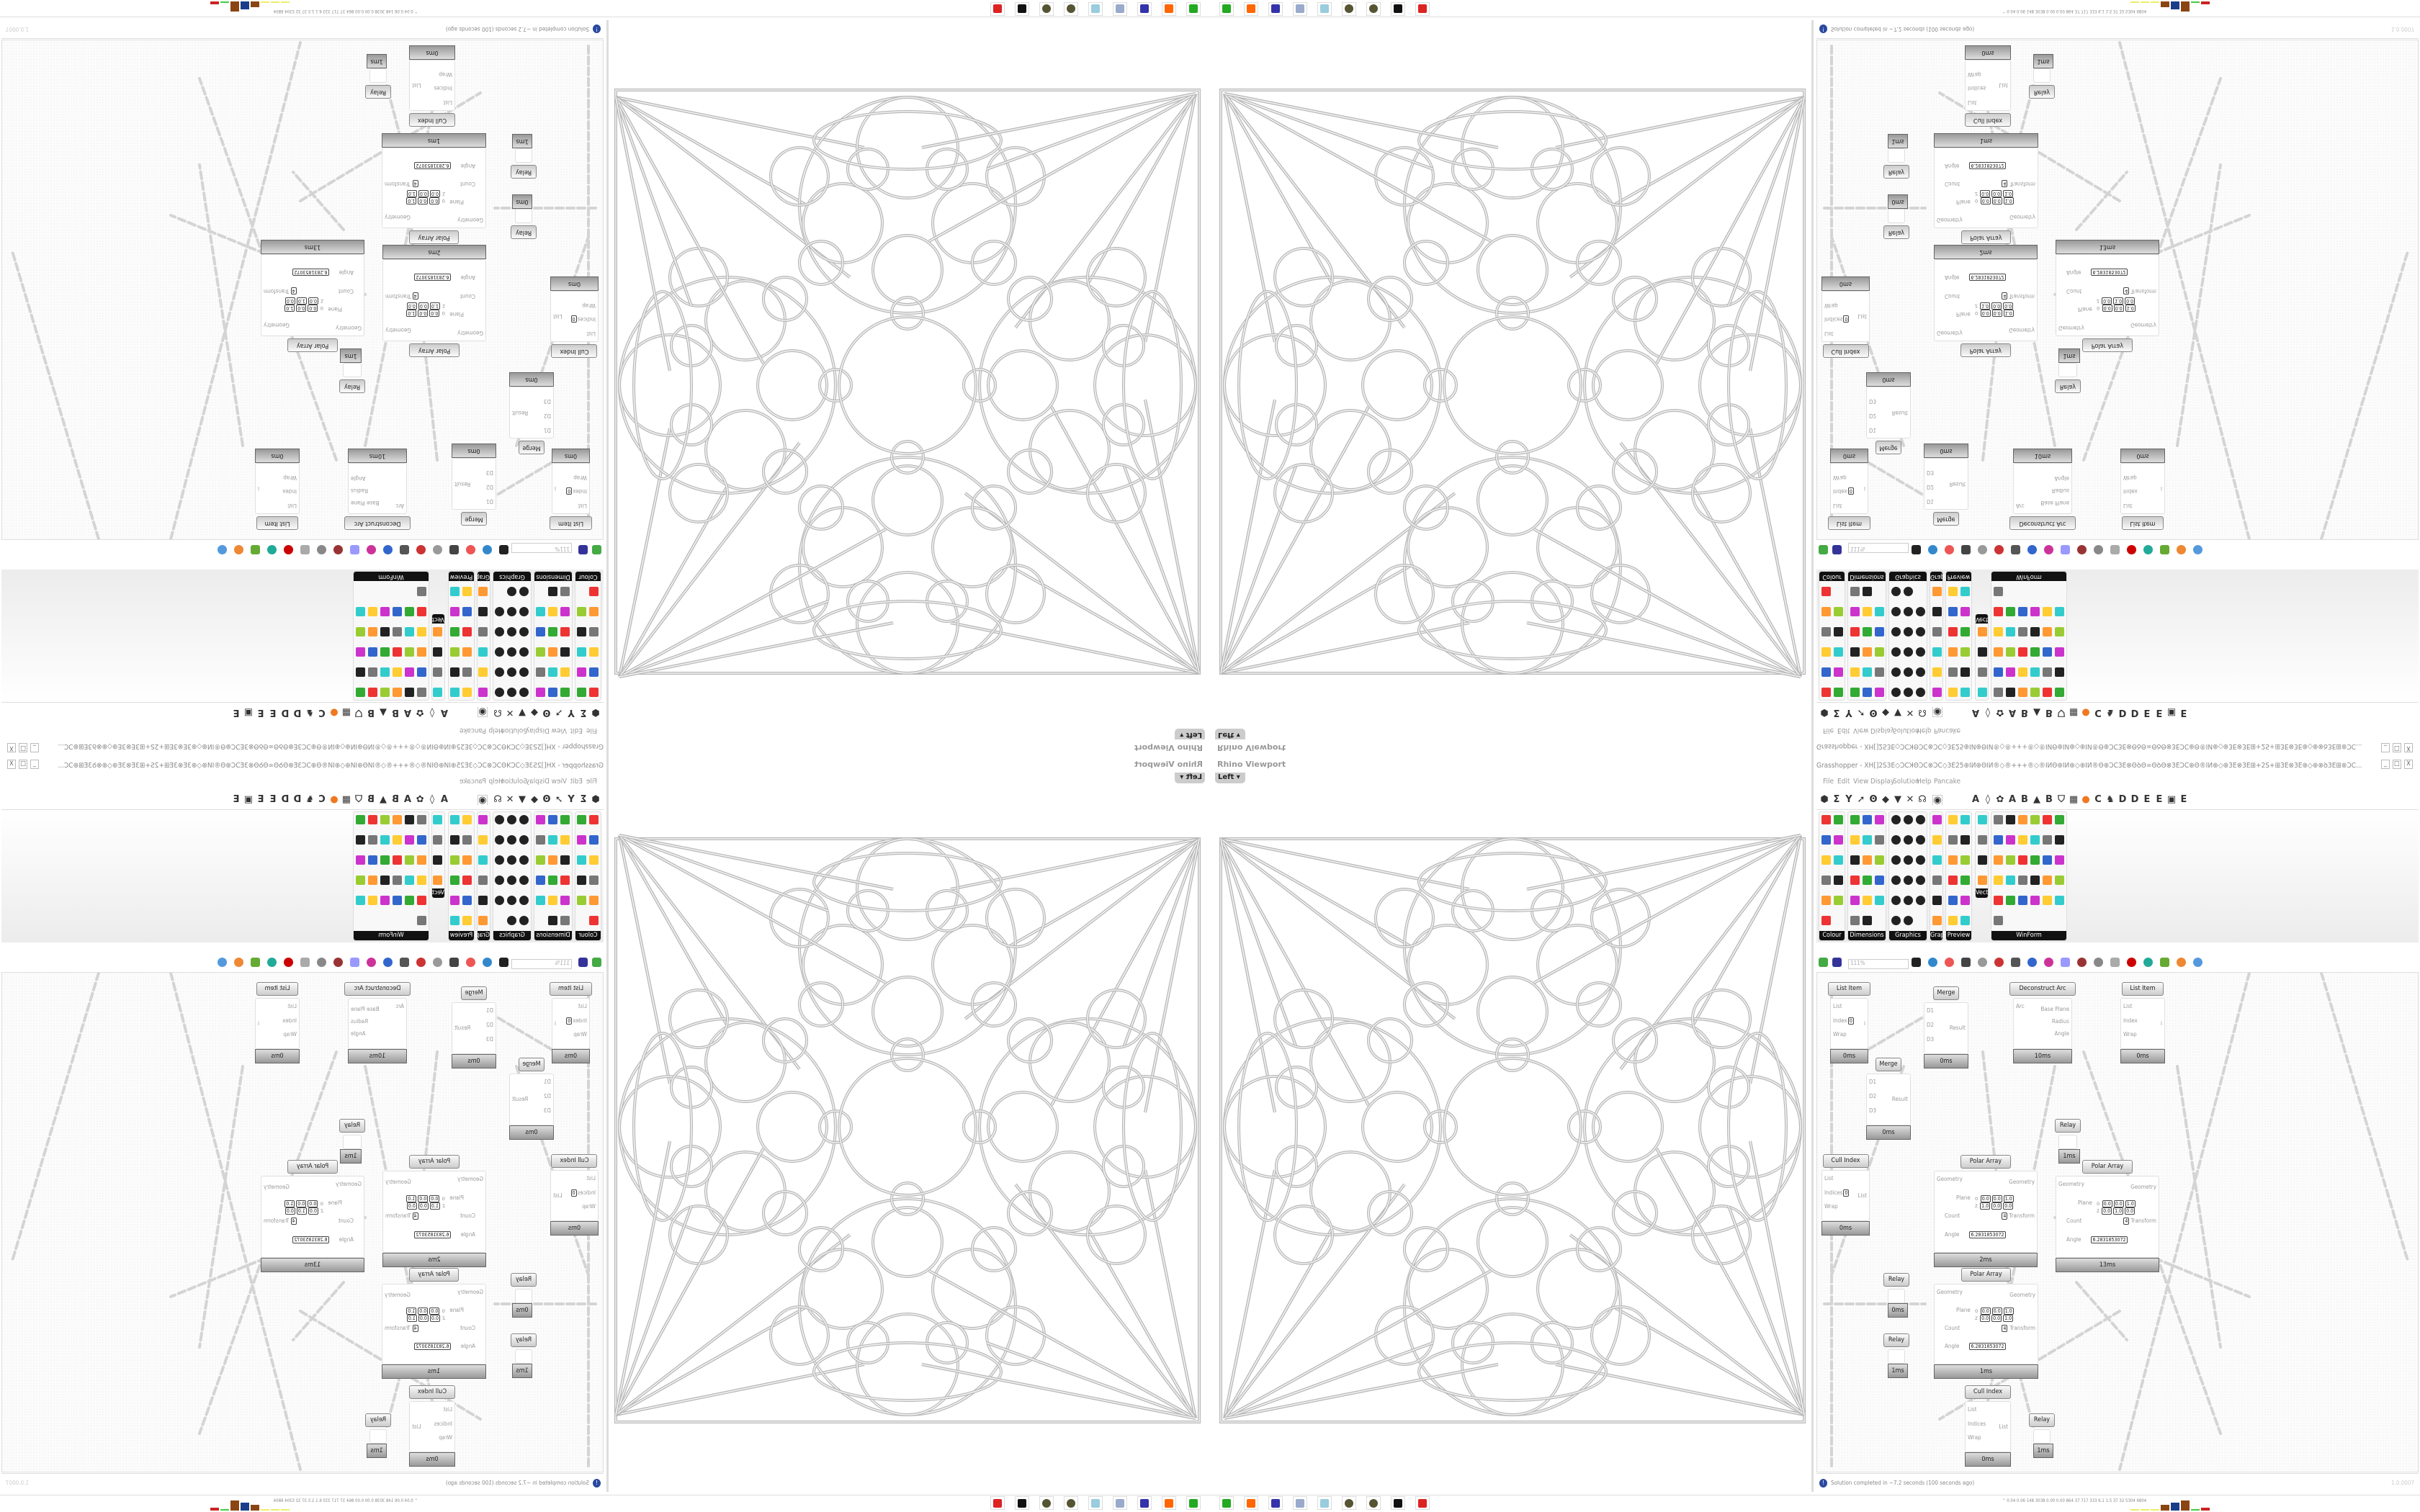 The image size is (2420, 1512). Describe the element at coordinates (277, 523) in the screenshot. I see `component-title: List Item` at that location.